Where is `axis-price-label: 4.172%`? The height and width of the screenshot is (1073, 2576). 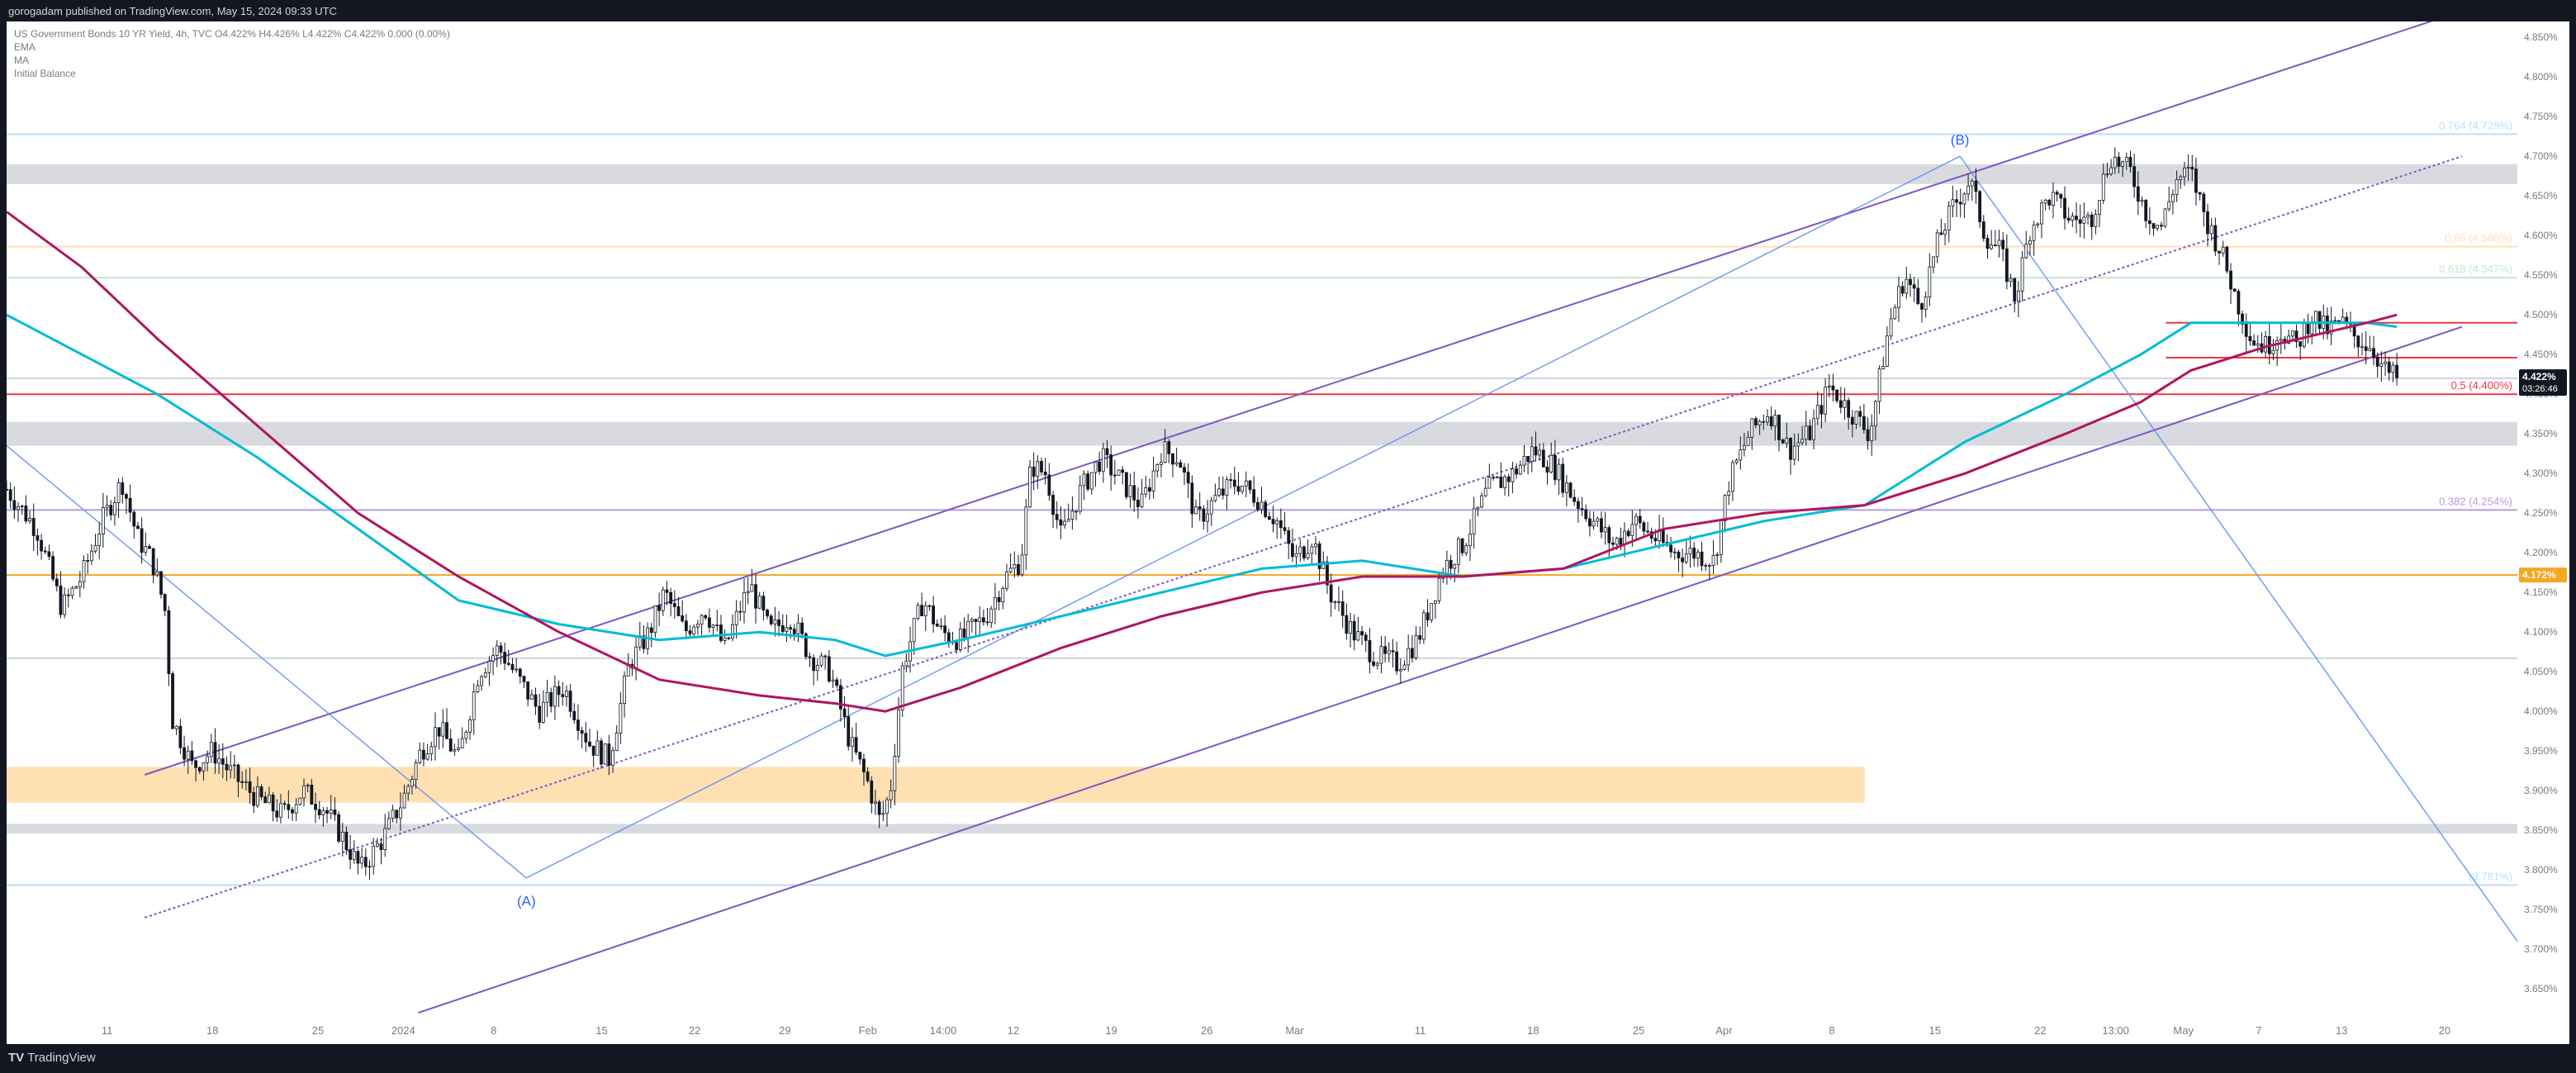
axis-price-label: 4.172% is located at coordinates (2539, 575).